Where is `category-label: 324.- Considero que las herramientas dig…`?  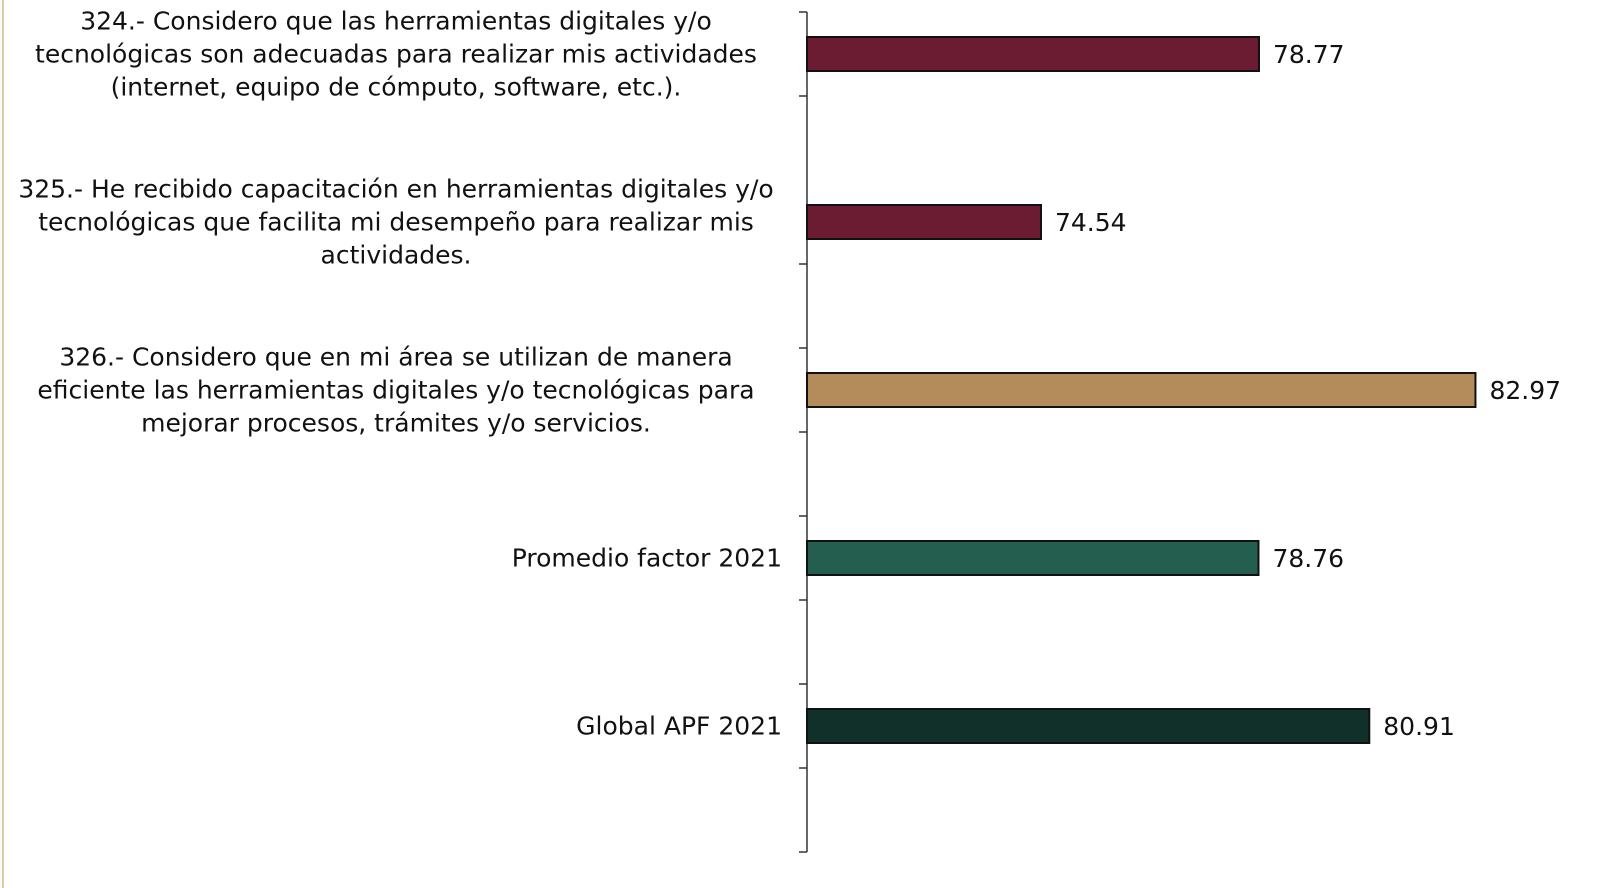
category-label: 324.- Considero que las herramientas dig… is located at coordinates (396, 54).